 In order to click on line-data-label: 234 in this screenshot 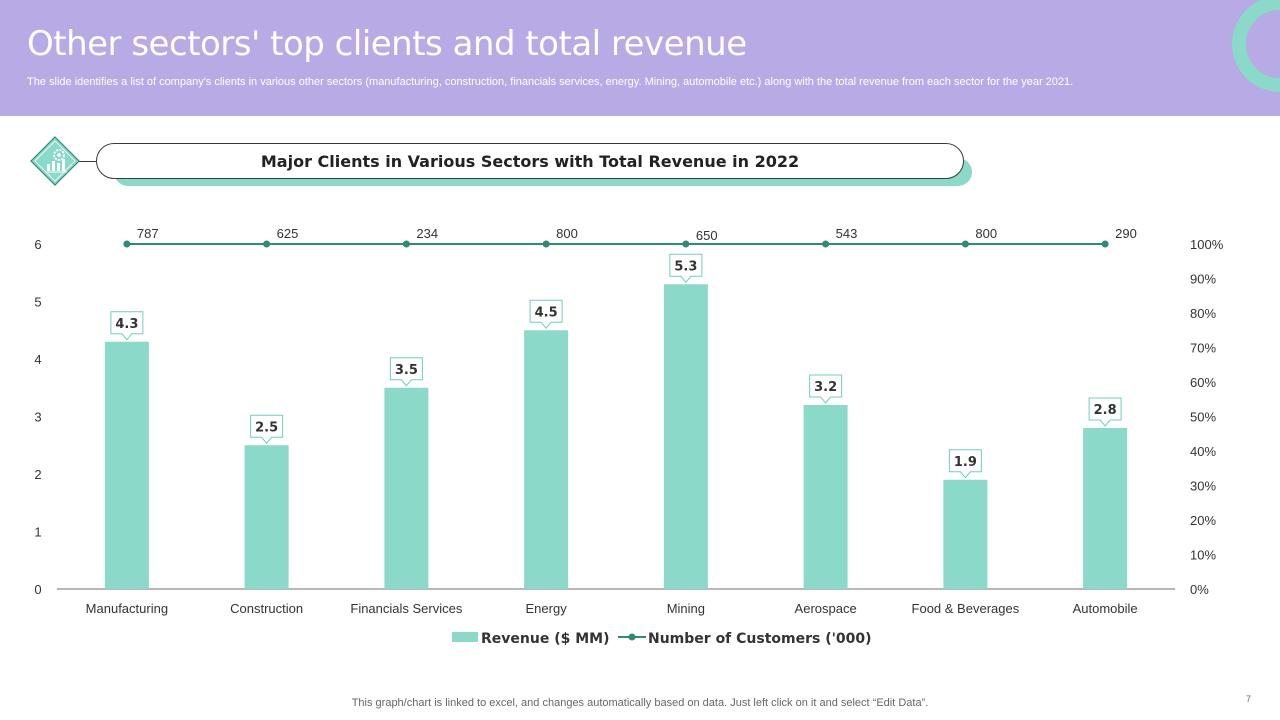, I will do `click(427, 233)`.